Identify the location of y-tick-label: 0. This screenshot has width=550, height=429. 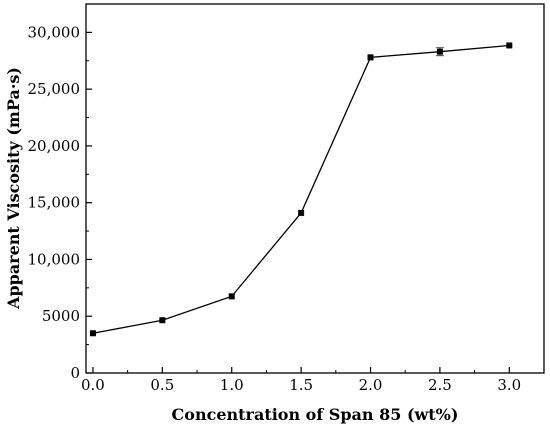
(75, 373).